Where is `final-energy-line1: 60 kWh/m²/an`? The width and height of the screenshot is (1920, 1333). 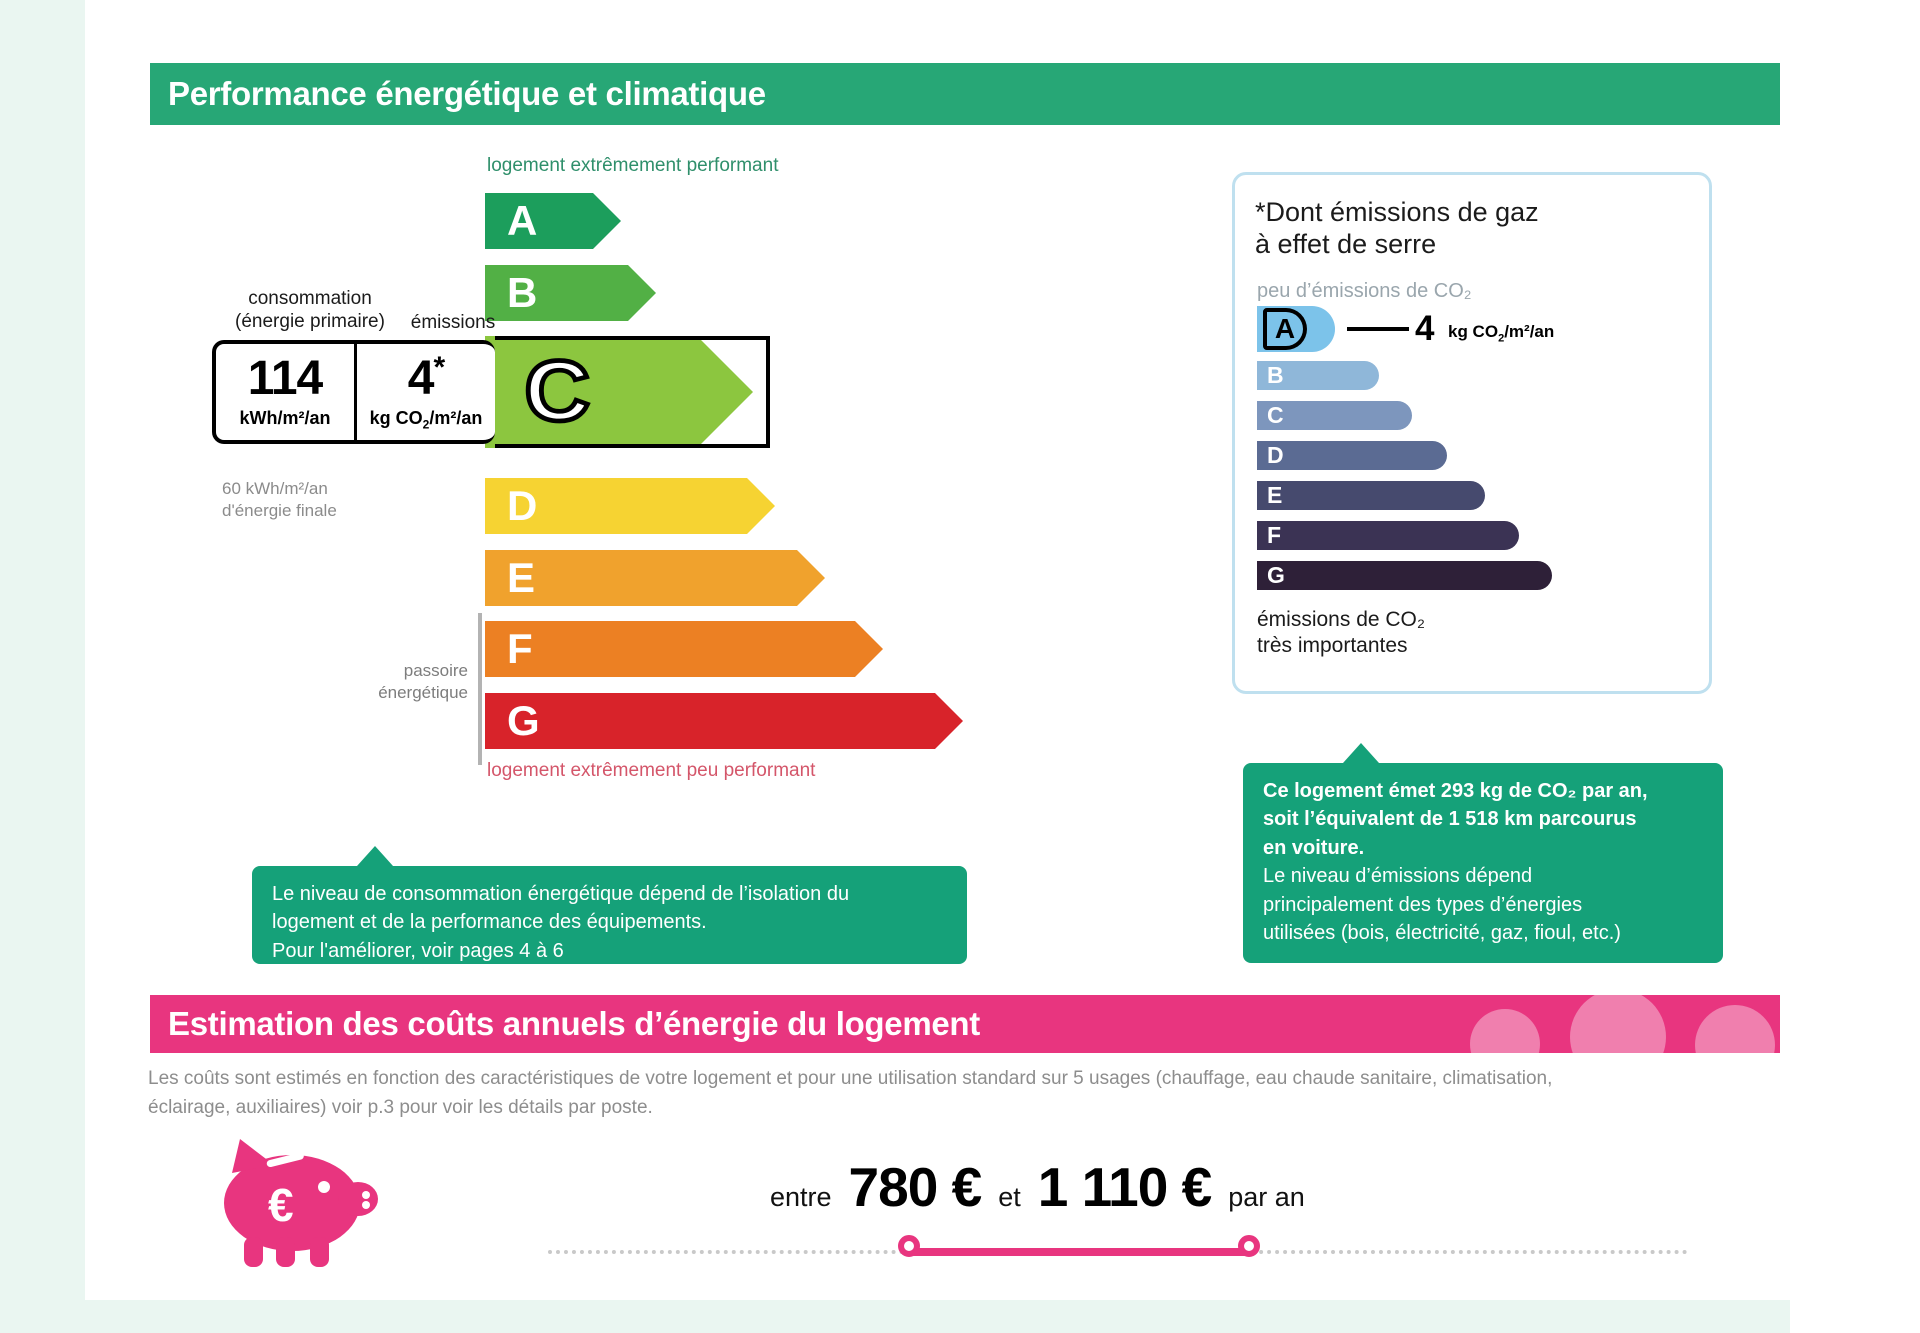 final-energy-line1: 60 kWh/m²/an is located at coordinates (275, 488).